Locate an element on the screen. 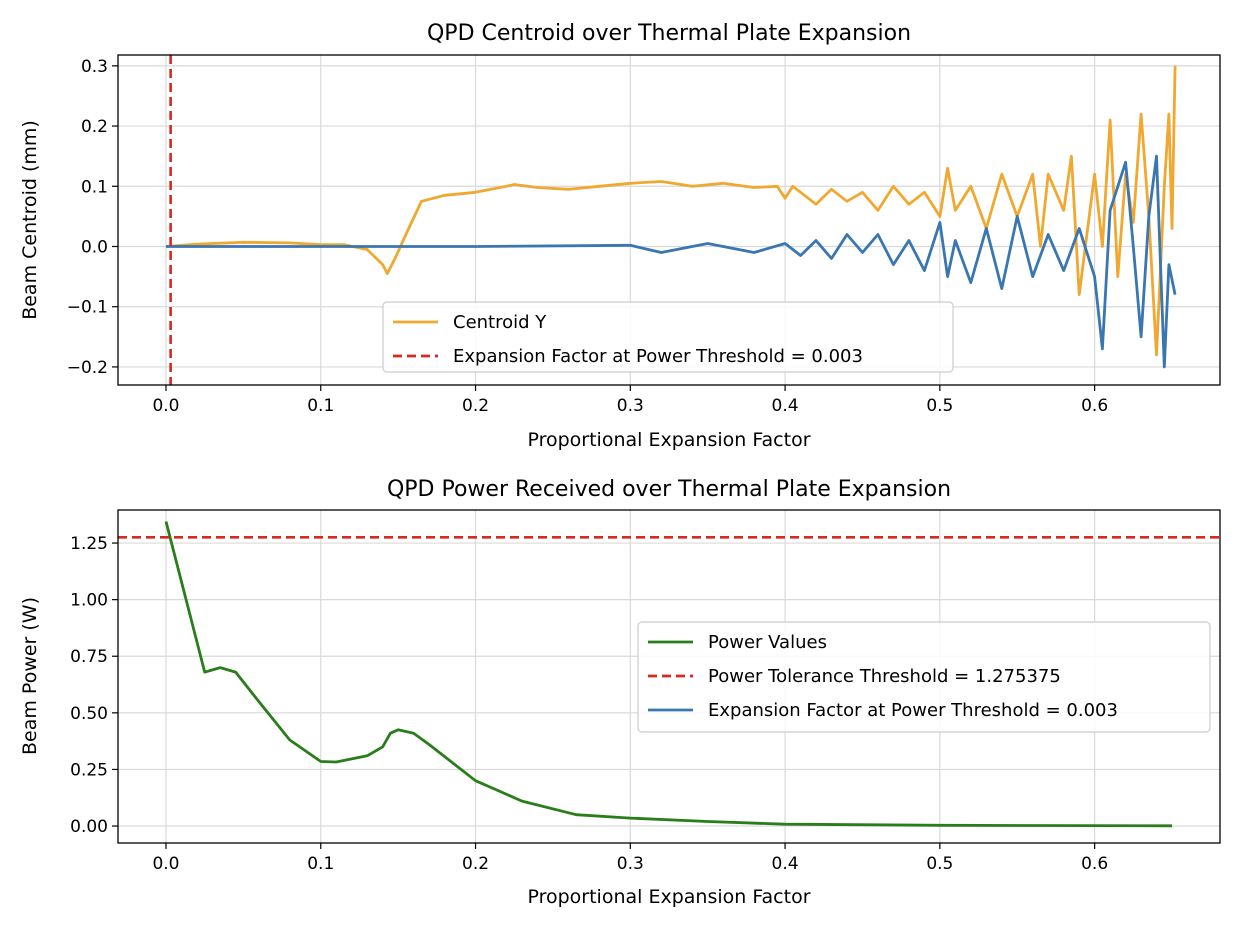 Image resolution: width=1238 pixels, height=932 pixels. y-axis-label: Beam Centroid (mm) is located at coordinates (30, 220).